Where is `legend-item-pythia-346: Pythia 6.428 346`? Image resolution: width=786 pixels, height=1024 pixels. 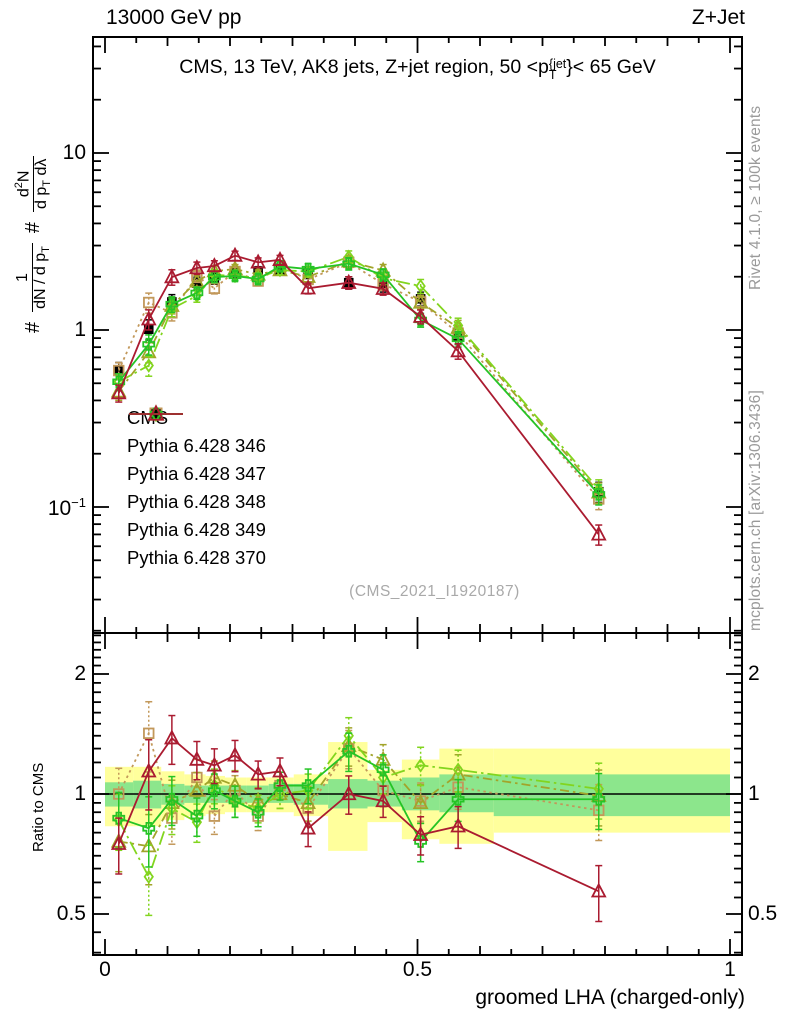
legend-item-pythia-346: Pythia 6.428 346 is located at coordinates (196, 433).